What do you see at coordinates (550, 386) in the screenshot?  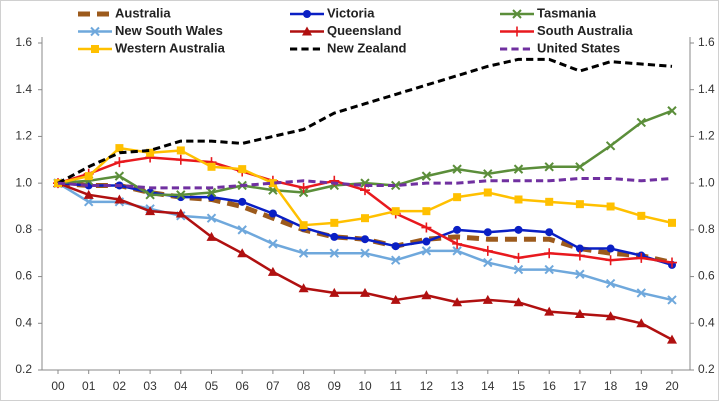 I see `x-tick-label: 16` at bounding box center [550, 386].